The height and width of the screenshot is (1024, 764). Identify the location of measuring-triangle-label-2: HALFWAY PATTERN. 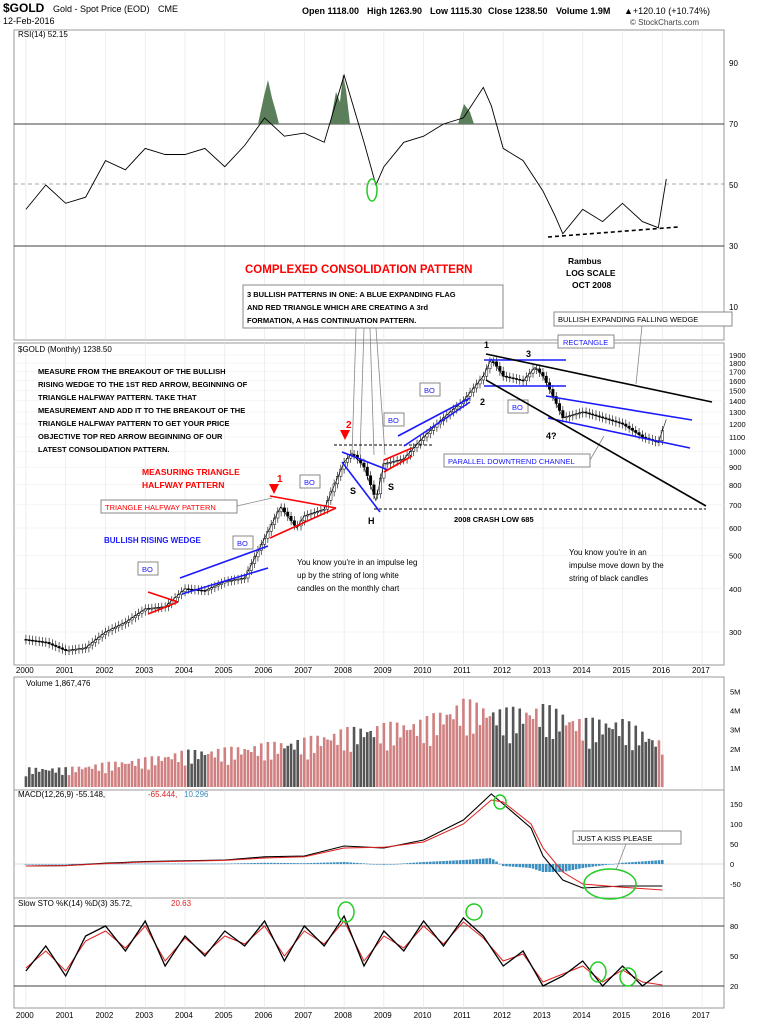
(183, 485).